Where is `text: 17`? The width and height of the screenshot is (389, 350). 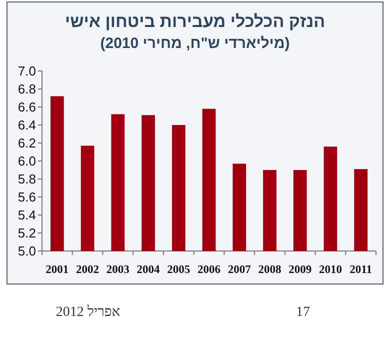
text: 17 is located at coordinates (303, 312).